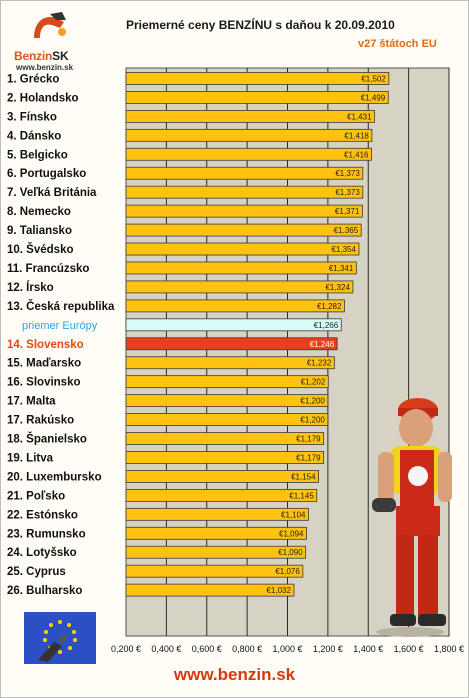  I want to click on category-label: priemer Európy, so click(60, 326).